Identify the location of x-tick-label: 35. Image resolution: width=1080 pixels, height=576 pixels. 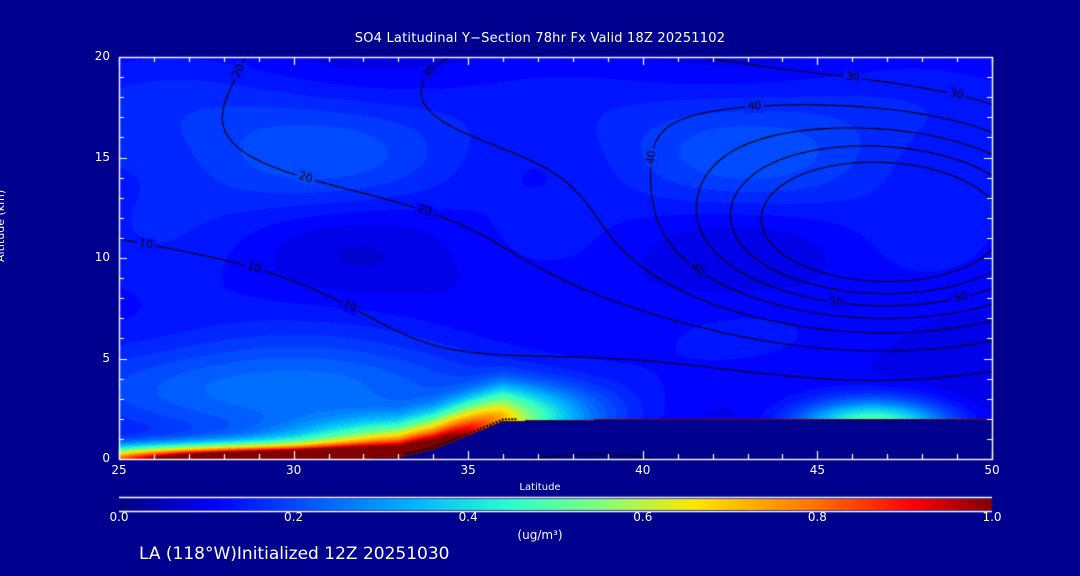
(468, 470).